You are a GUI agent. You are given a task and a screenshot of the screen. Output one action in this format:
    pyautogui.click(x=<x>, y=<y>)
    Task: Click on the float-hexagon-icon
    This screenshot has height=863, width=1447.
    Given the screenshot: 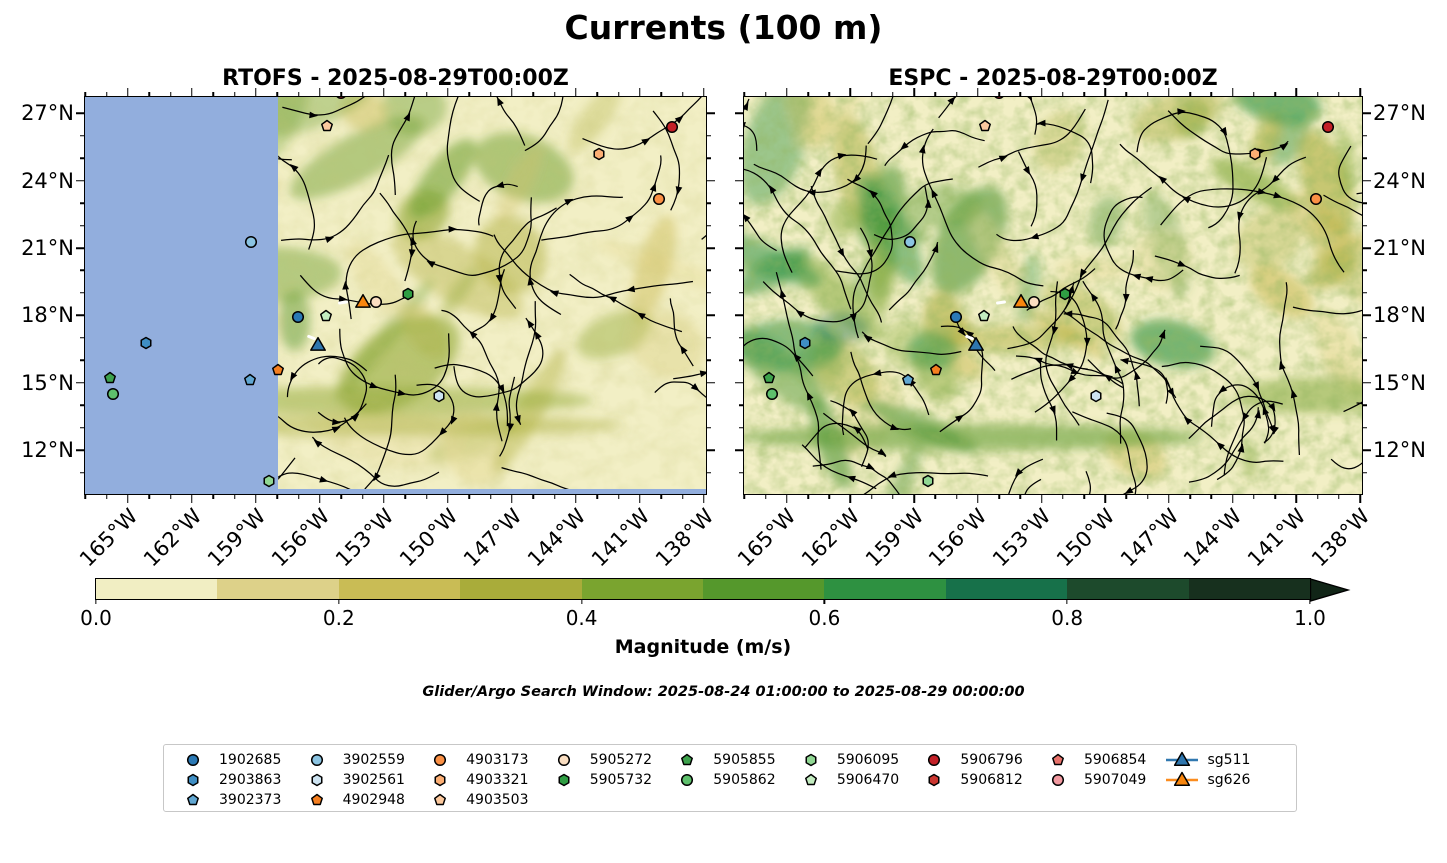 What is the action you would take?
    pyautogui.click(x=193, y=780)
    